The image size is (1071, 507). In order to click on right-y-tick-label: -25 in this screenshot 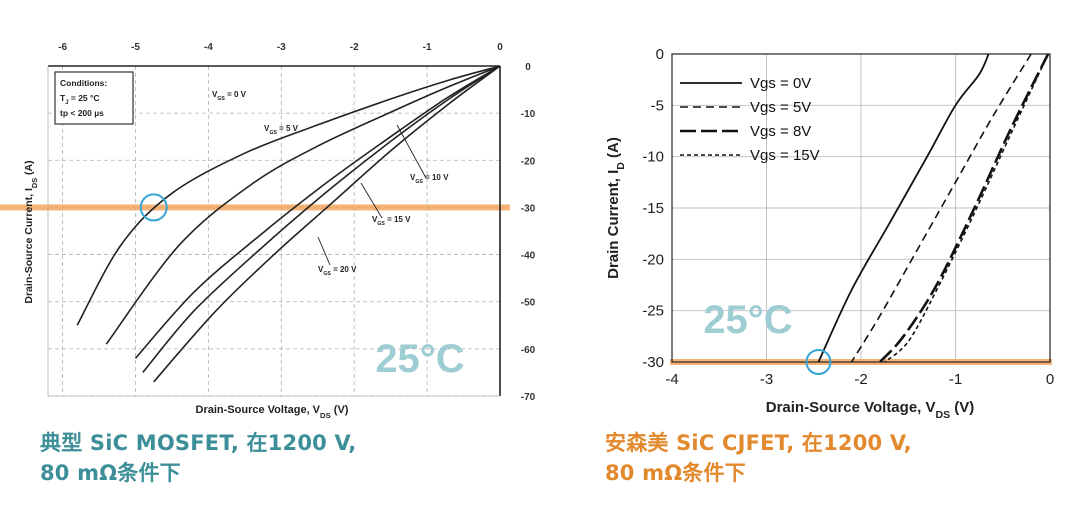, I will do `click(653, 311)`.